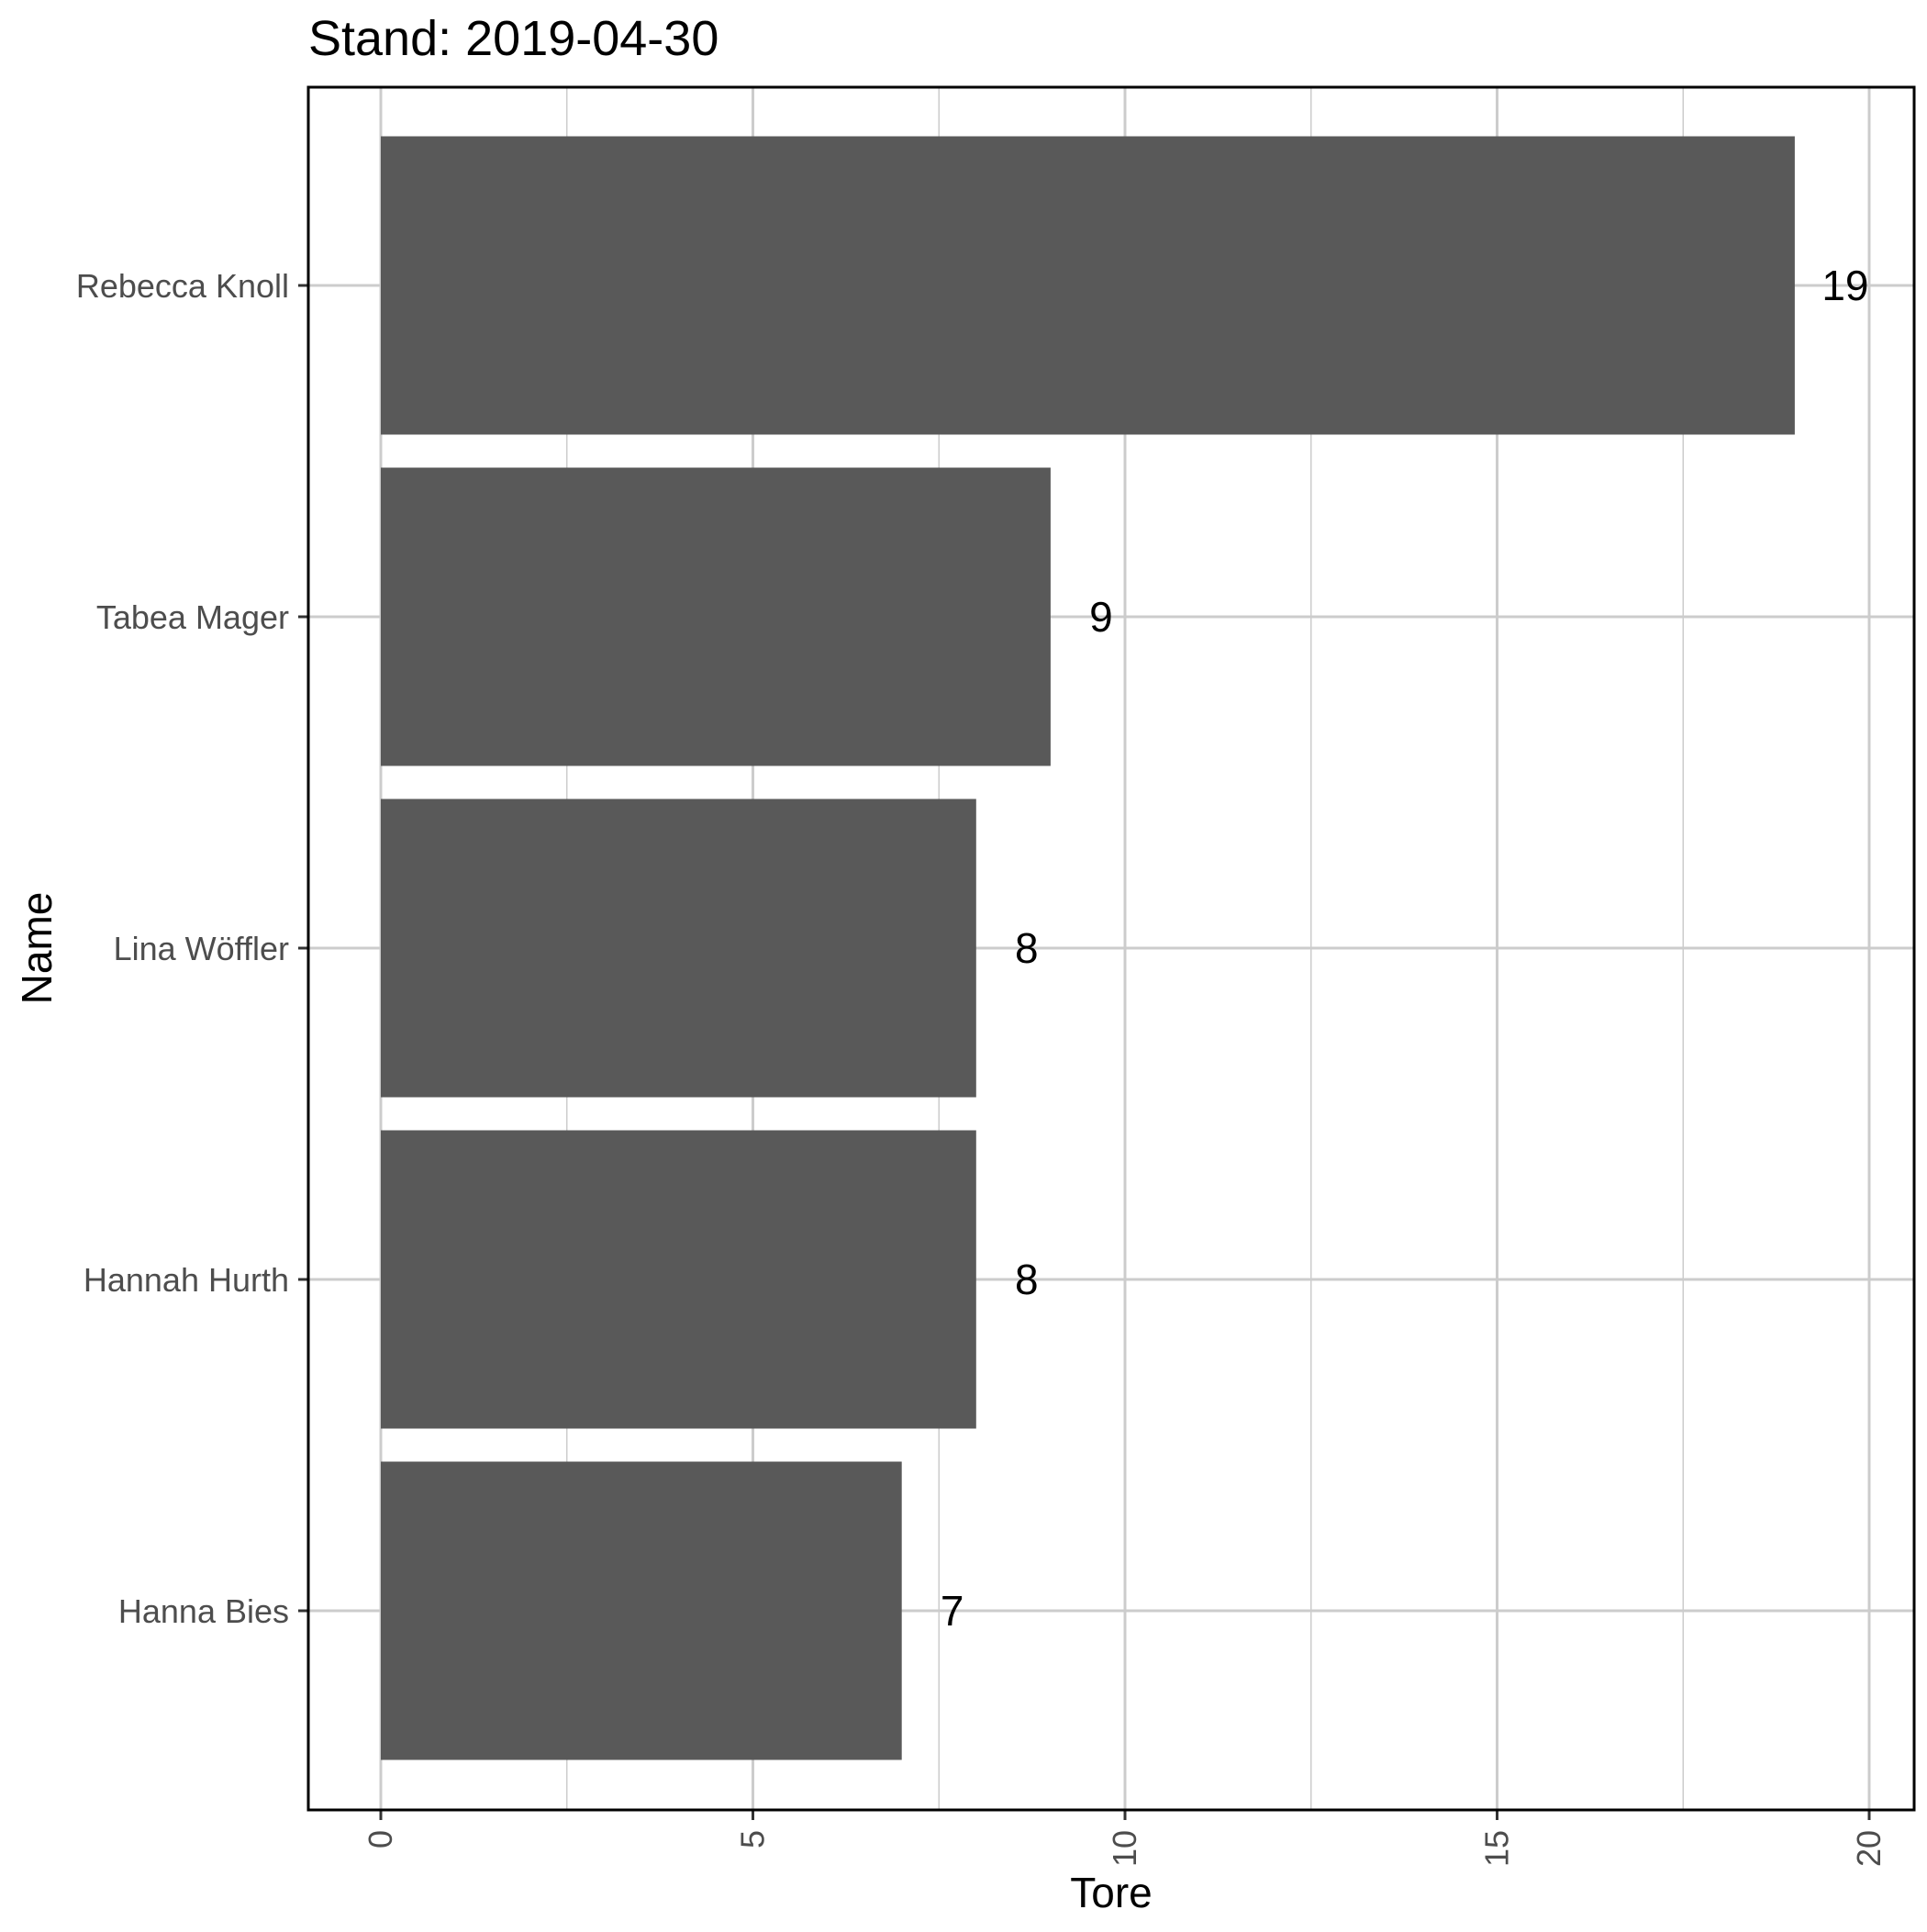 The image size is (1927, 1932). What do you see at coordinates (203, 1611) in the screenshot?
I see `y-tick-label: Hanna Bies` at bounding box center [203, 1611].